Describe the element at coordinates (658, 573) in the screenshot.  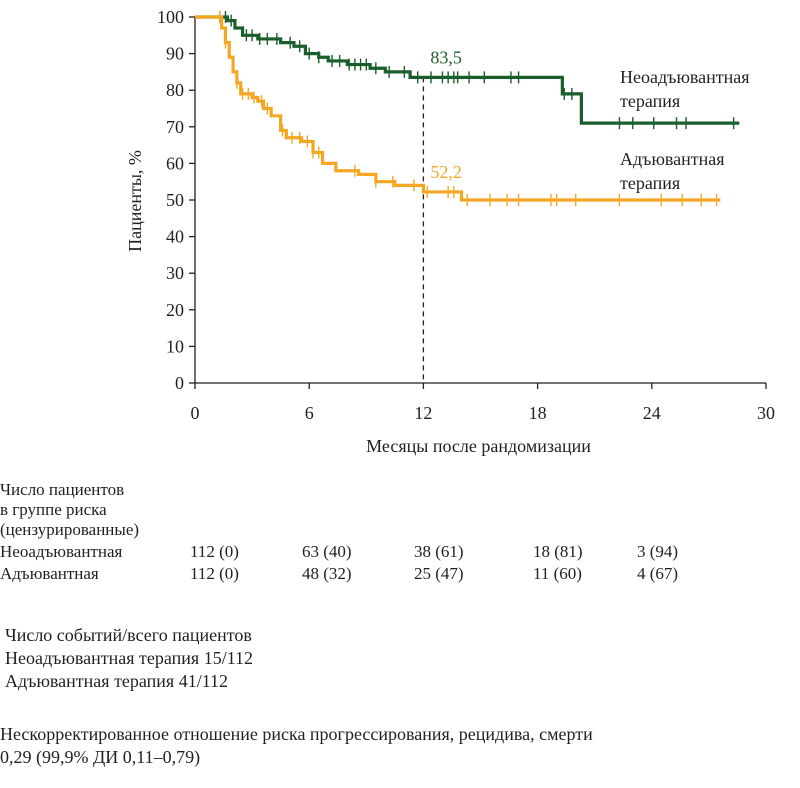
I see `risk-cell: 4 (67)` at that location.